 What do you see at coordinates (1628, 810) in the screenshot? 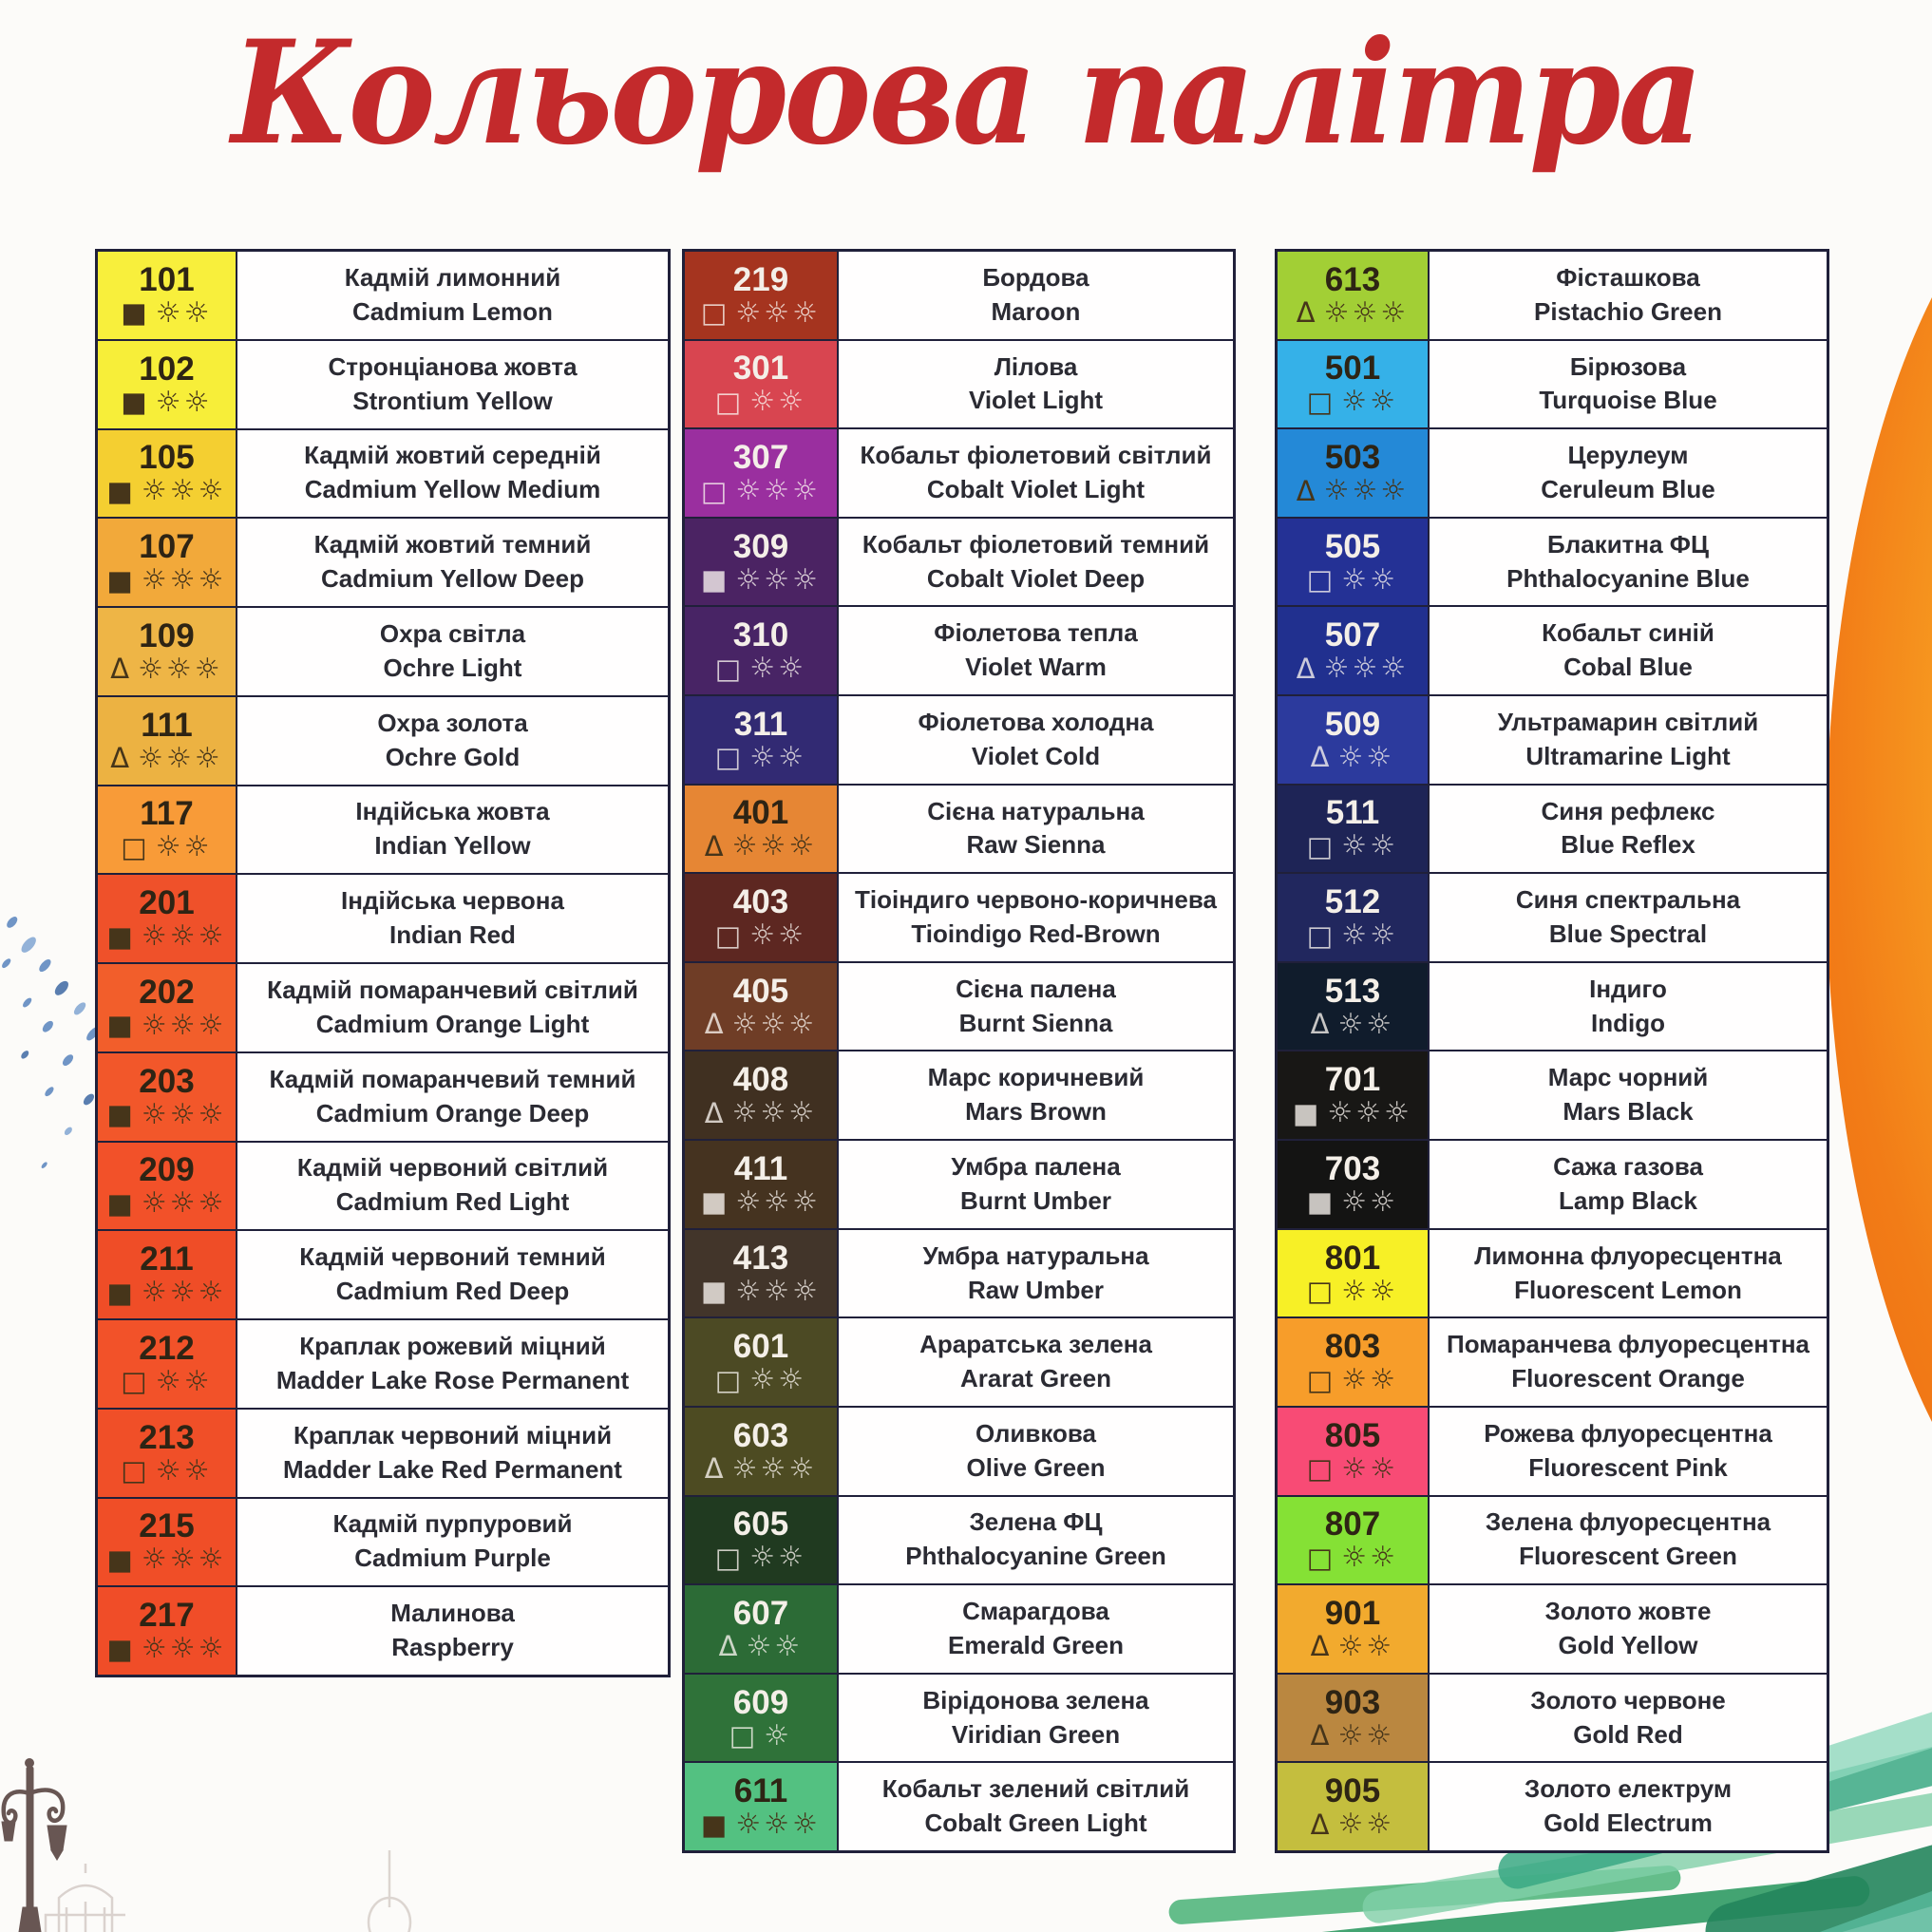
I see `paint-name-ua: Синя рефлекс` at bounding box center [1628, 810].